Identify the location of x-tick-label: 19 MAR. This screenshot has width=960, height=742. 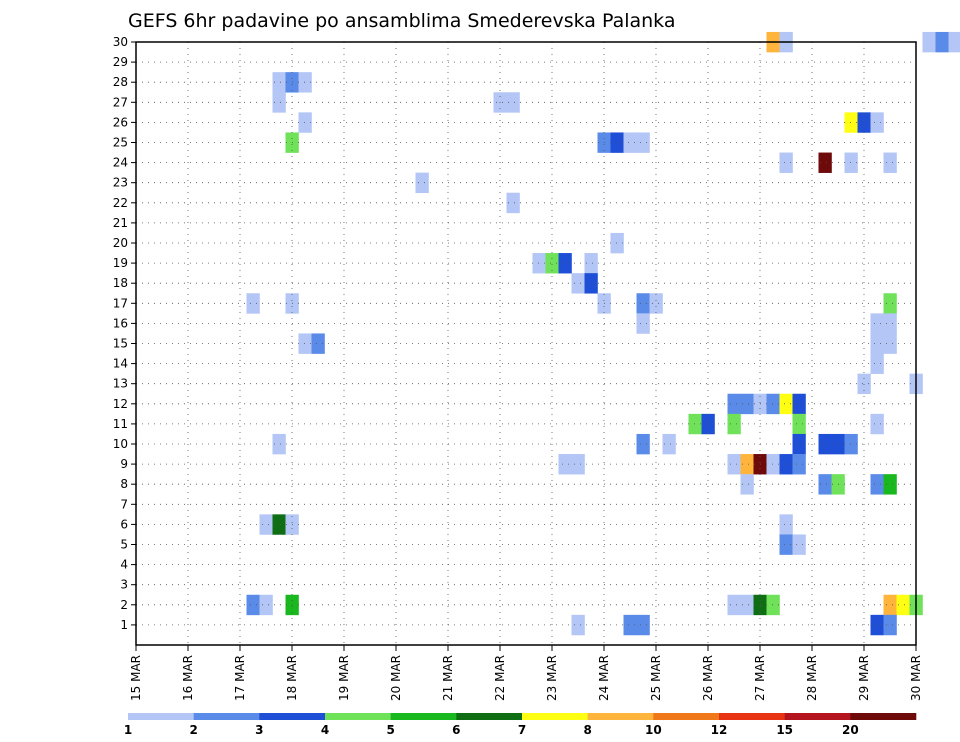
(344, 678).